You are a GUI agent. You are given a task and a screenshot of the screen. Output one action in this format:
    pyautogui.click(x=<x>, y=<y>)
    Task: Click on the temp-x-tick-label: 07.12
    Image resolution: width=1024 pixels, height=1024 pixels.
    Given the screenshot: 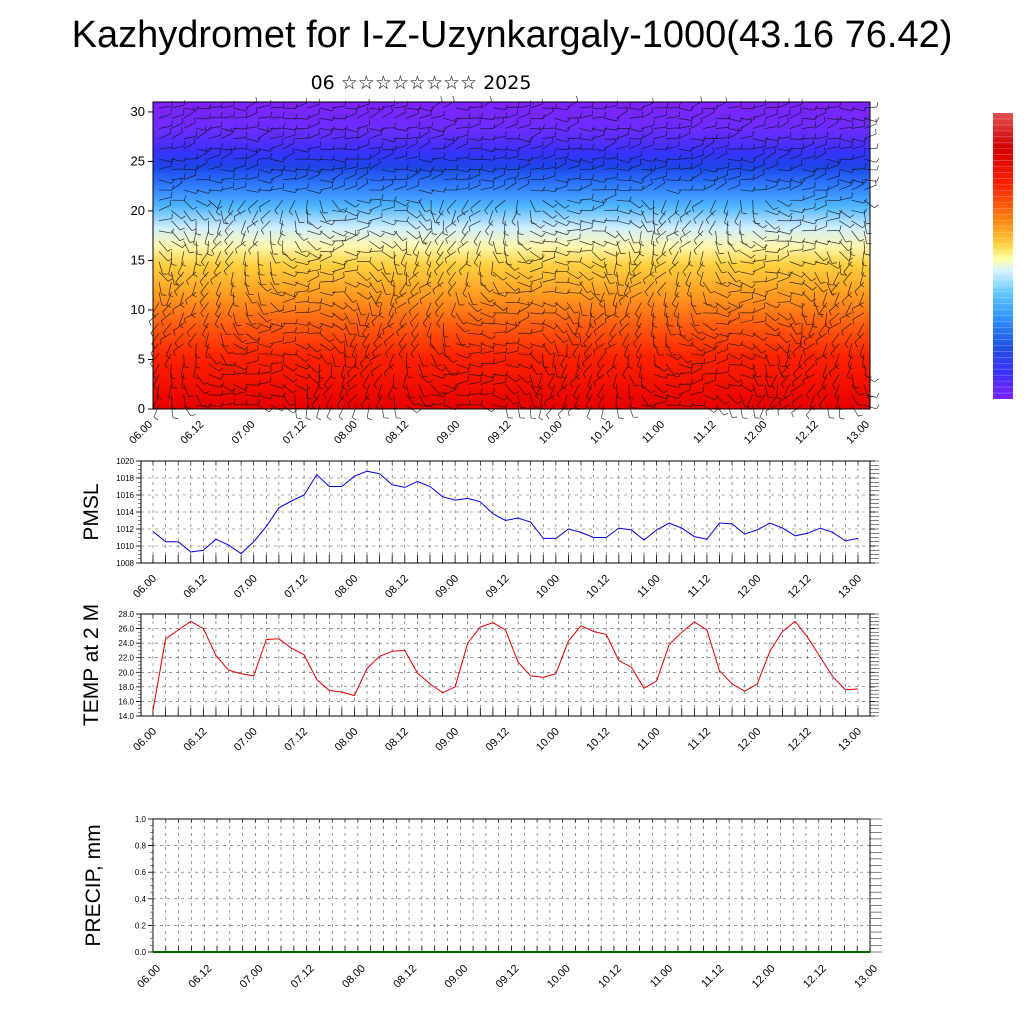 What is the action you would take?
    pyautogui.click(x=296, y=740)
    